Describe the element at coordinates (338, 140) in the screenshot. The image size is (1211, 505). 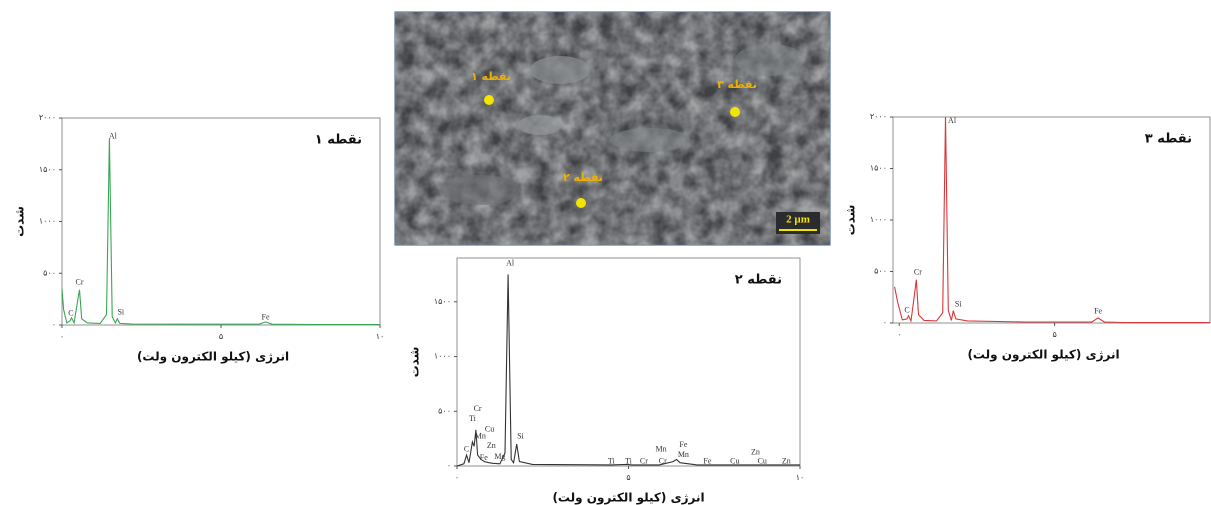
I see `chart-title: نقطه ۱` at that location.